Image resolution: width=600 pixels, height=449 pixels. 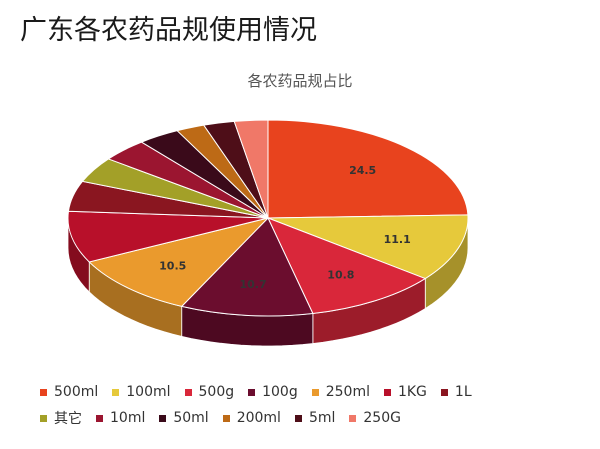 I want to click on legend-label: 100g, so click(x=280, y=392).